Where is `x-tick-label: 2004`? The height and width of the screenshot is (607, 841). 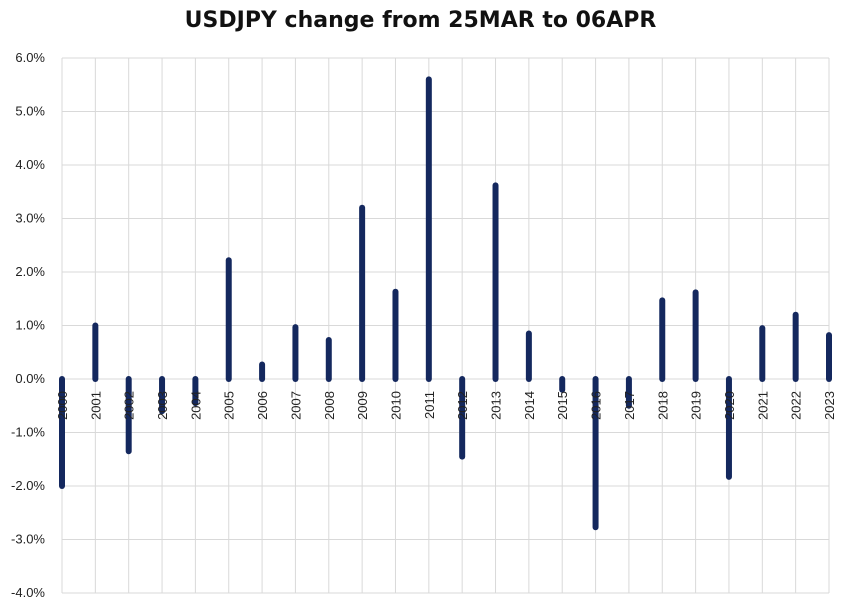
x-tick-label: 2004 is located at coordinates (195, 405).